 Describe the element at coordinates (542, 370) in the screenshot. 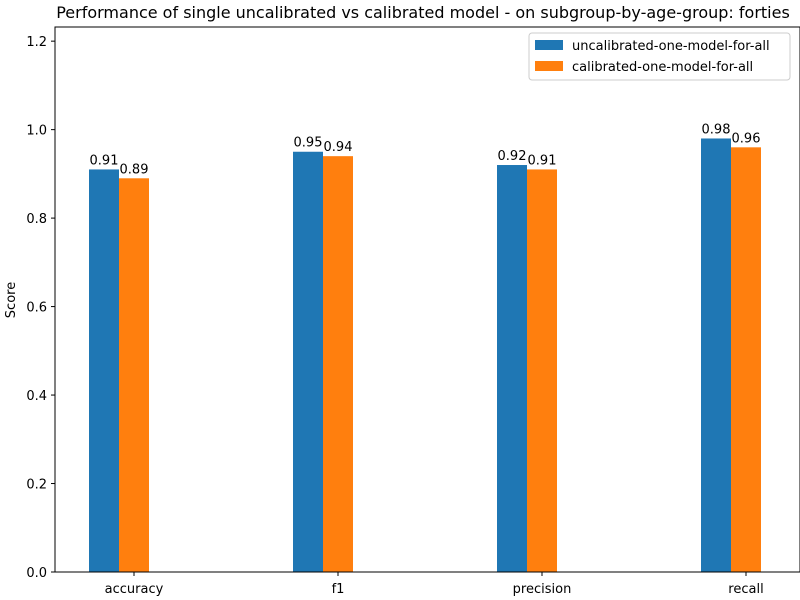

I see `bar-calibrated-precision` at that location.